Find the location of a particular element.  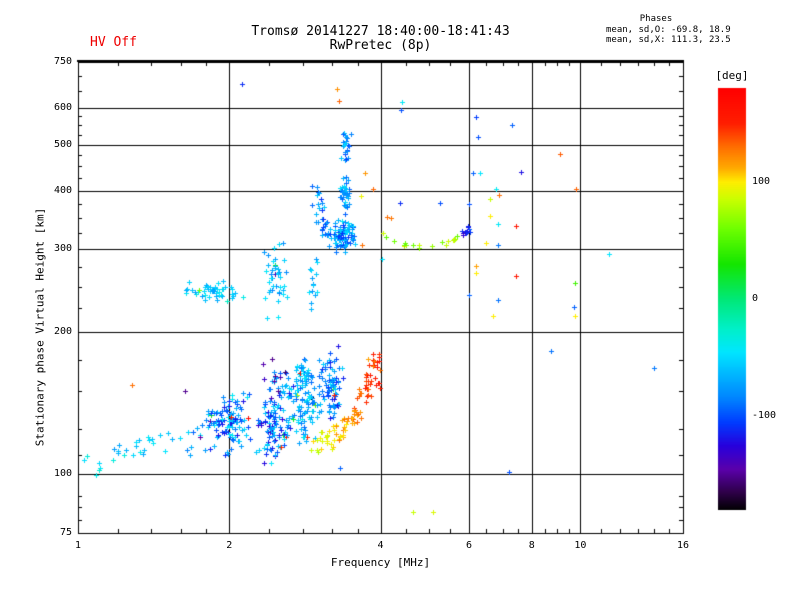

x-tick-label: 1 is located at coordinates (78, 545).